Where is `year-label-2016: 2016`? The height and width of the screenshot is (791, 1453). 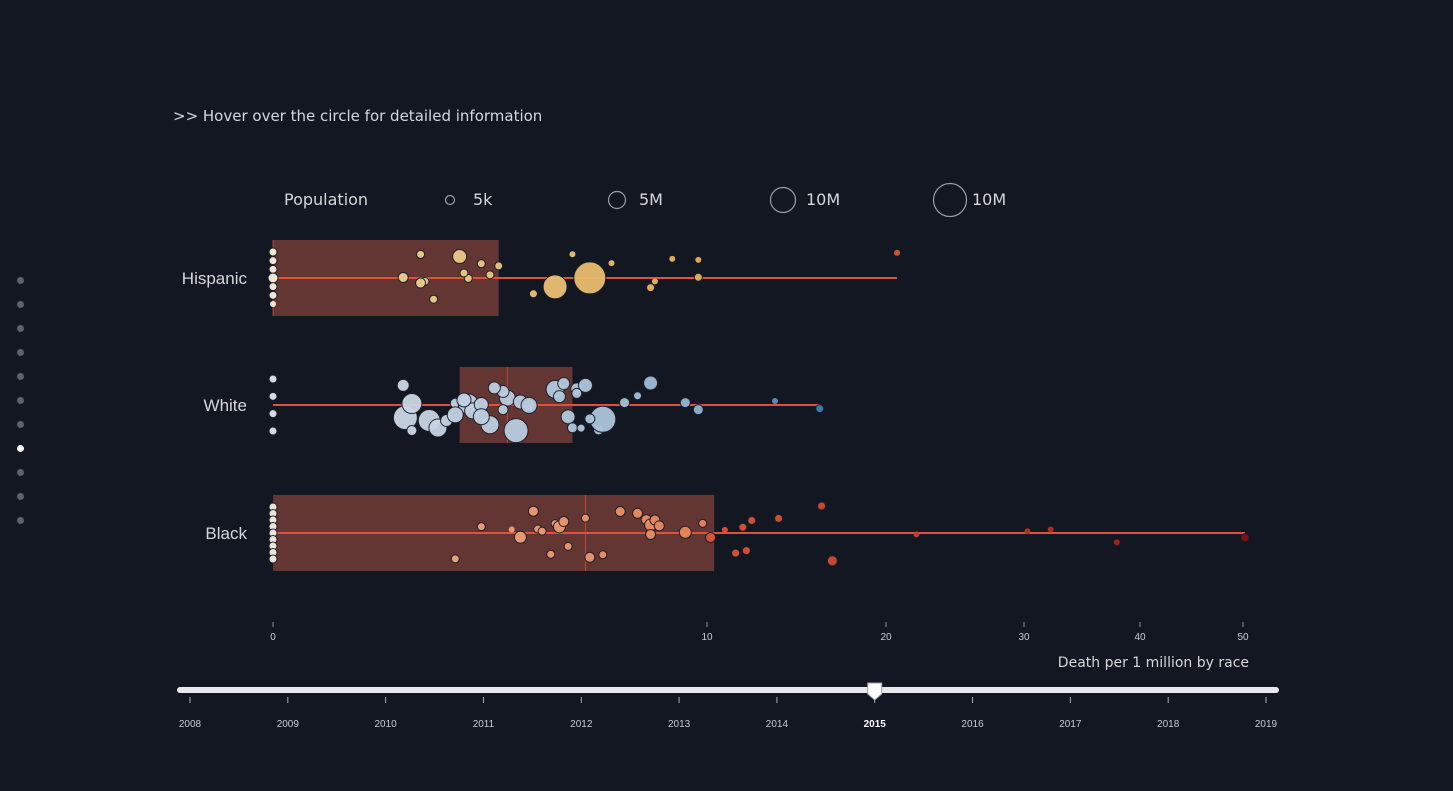
year-label-2016: 2016 is located at coordinates (972, 724).